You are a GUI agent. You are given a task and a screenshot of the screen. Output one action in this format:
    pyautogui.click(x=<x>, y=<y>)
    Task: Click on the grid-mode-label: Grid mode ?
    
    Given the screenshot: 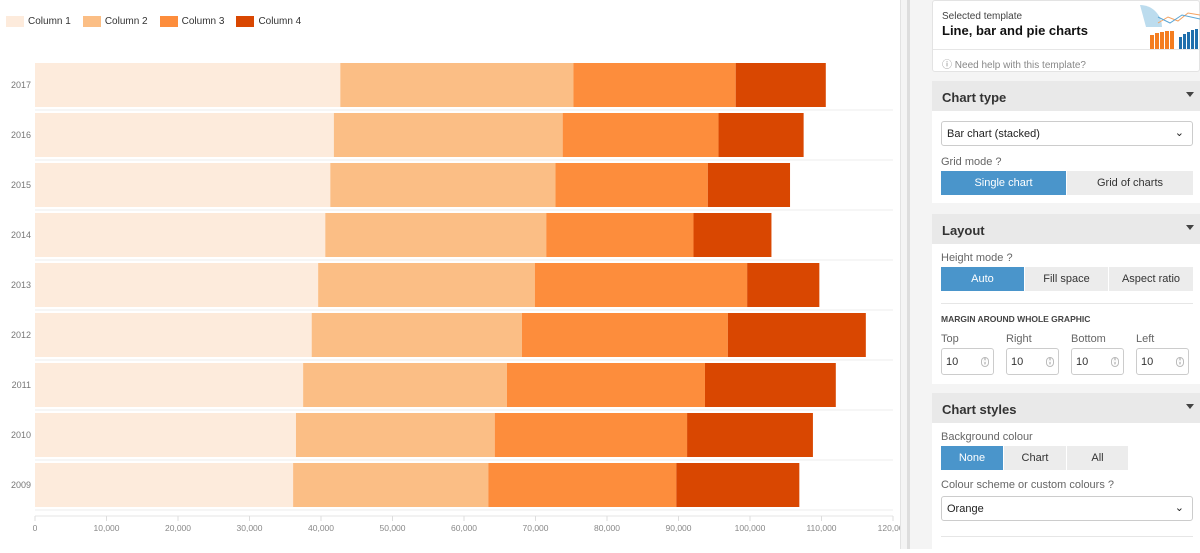 What is the action you would take?
    pyautogui.click(x=971, y=162)
    